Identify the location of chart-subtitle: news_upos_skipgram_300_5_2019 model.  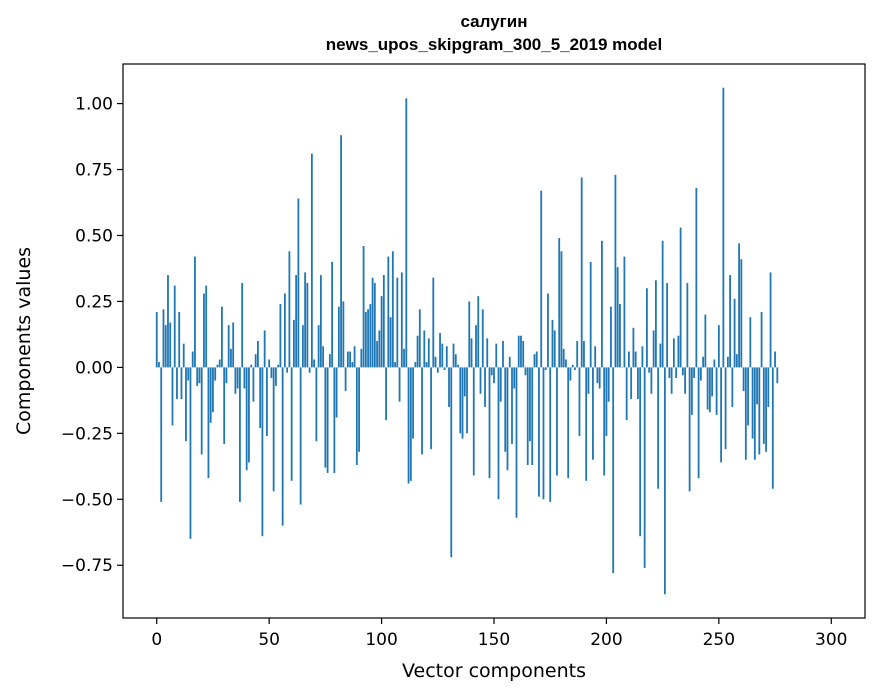
(494, 44).